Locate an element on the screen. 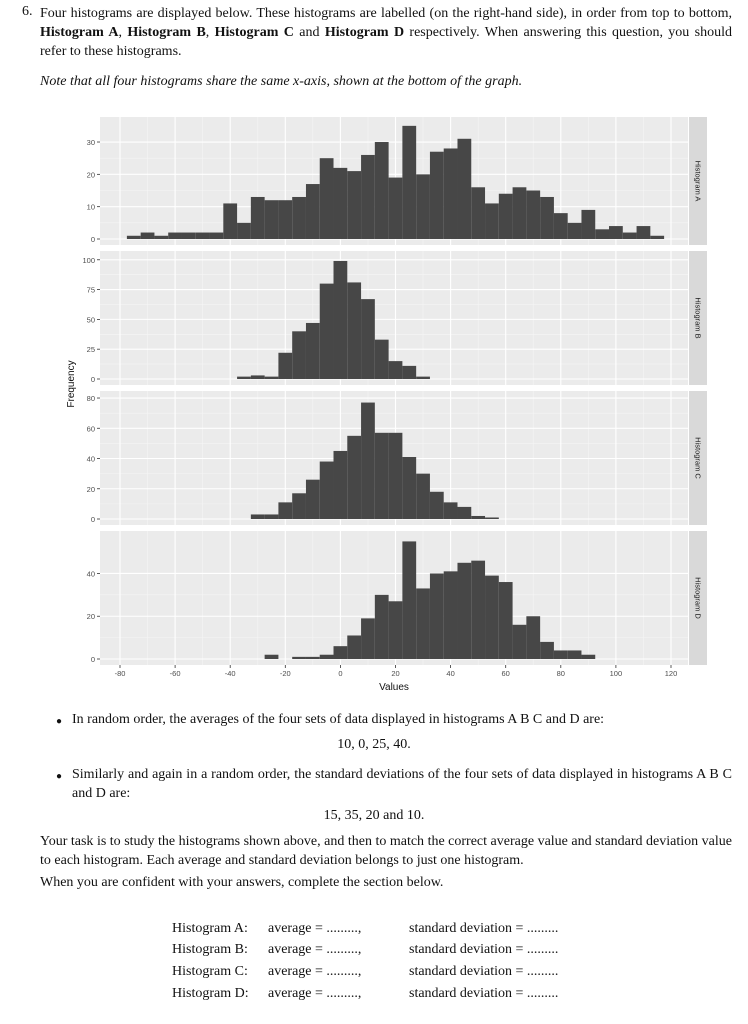  sep: and is located at coordinates (309, 32).